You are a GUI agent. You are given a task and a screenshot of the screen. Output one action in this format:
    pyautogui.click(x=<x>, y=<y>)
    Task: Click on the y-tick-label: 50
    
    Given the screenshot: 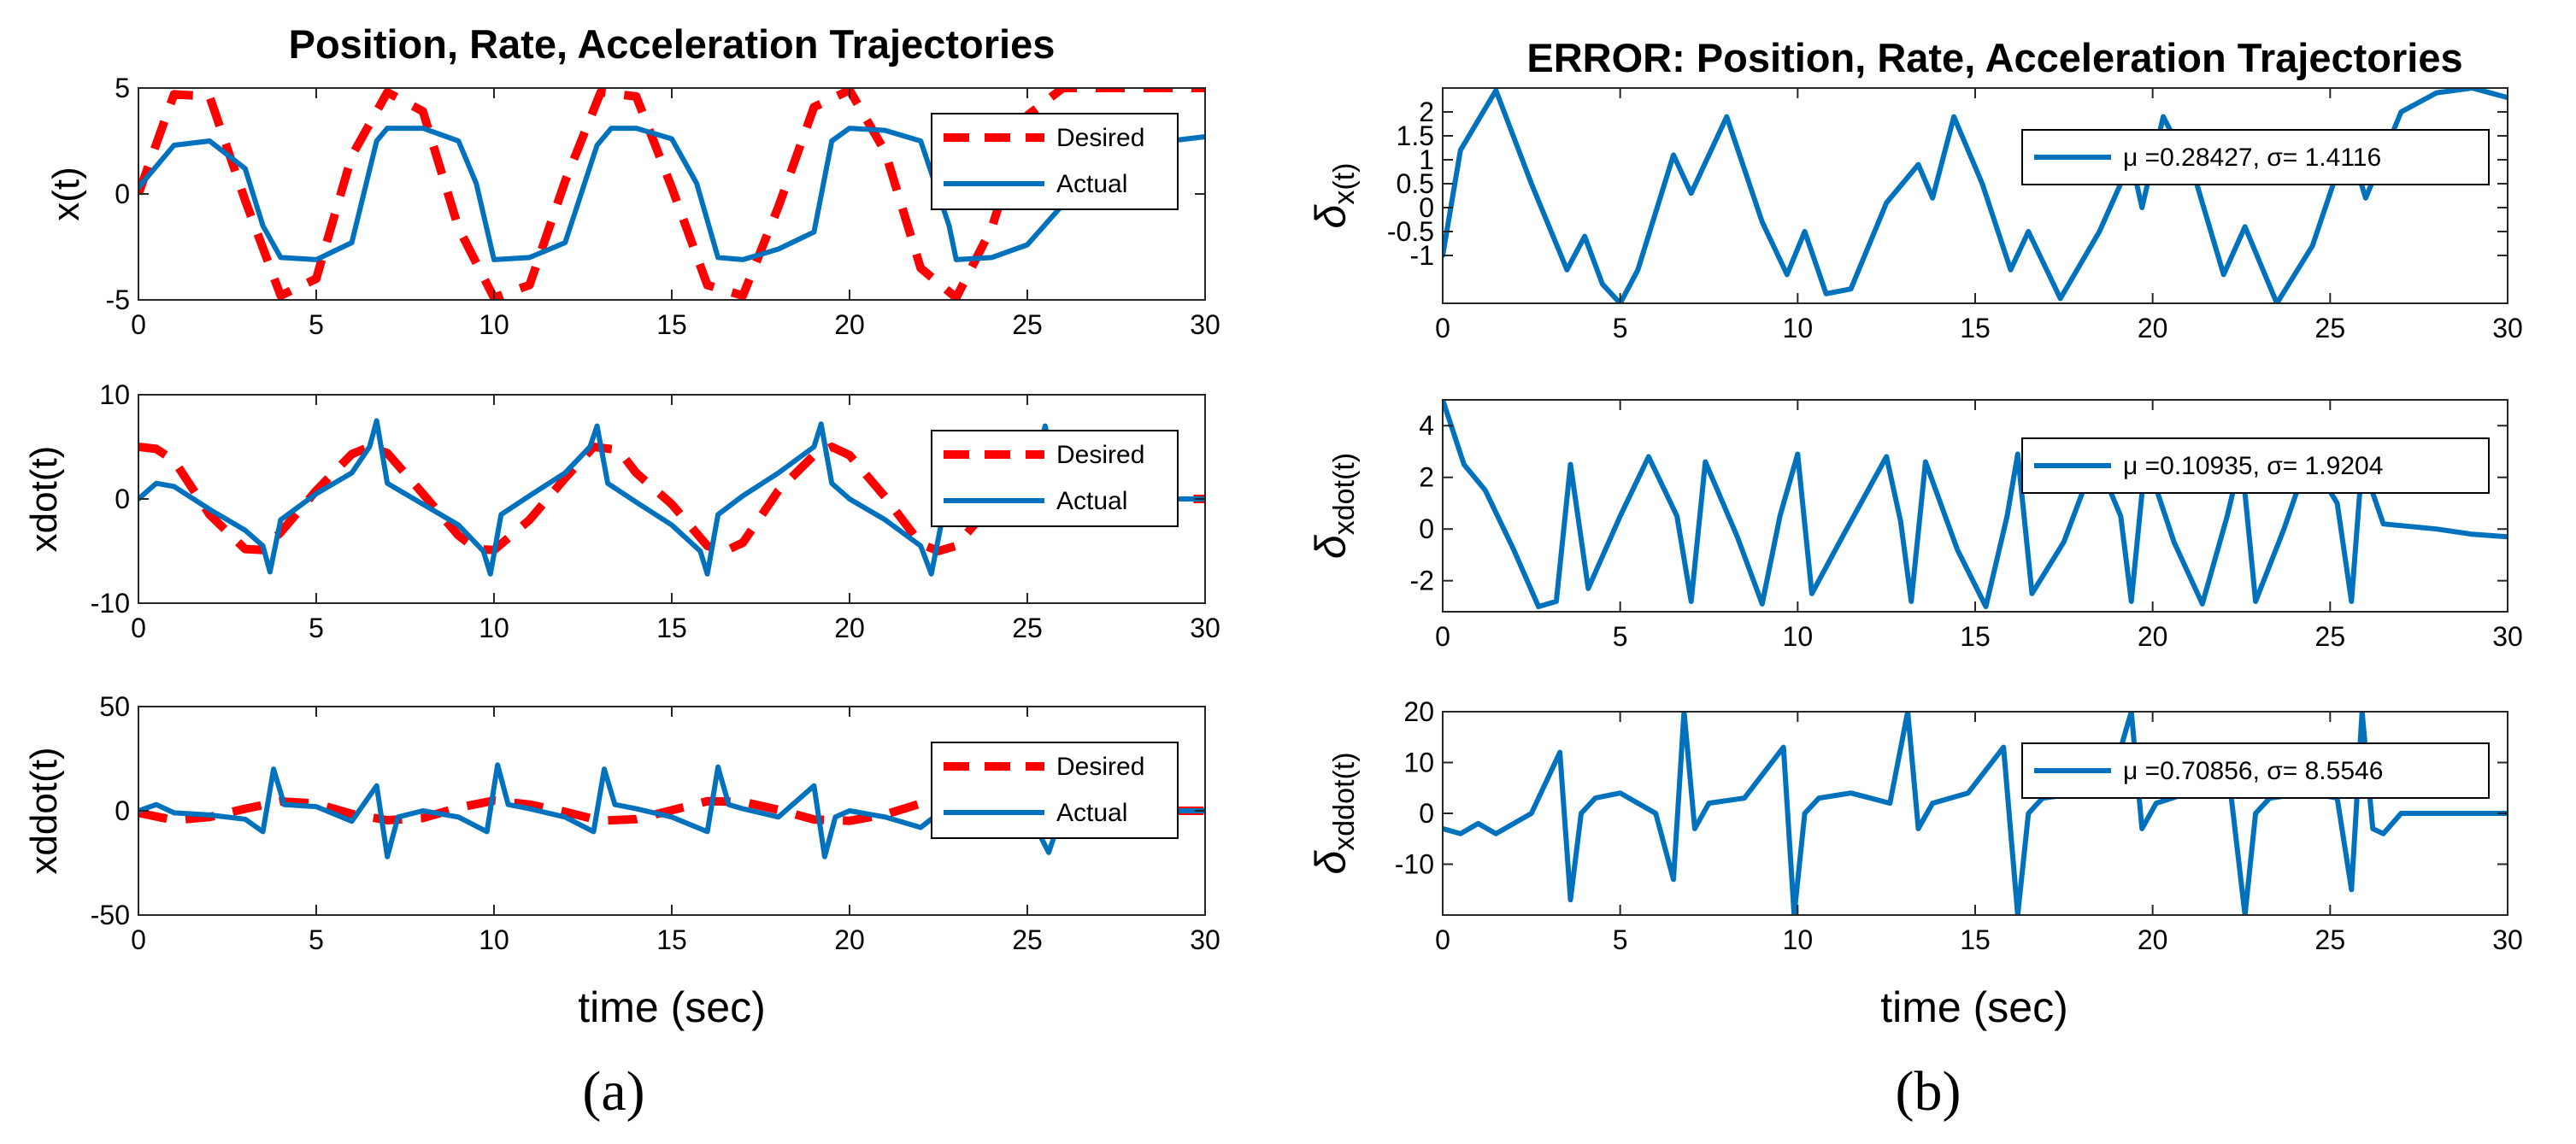 What is the action you would take?
    pyautogui.click(x=114, y=706)
    